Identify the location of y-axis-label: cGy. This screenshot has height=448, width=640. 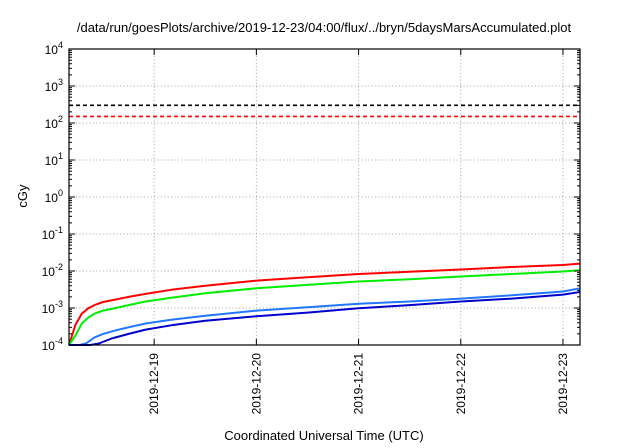
(22, 196).